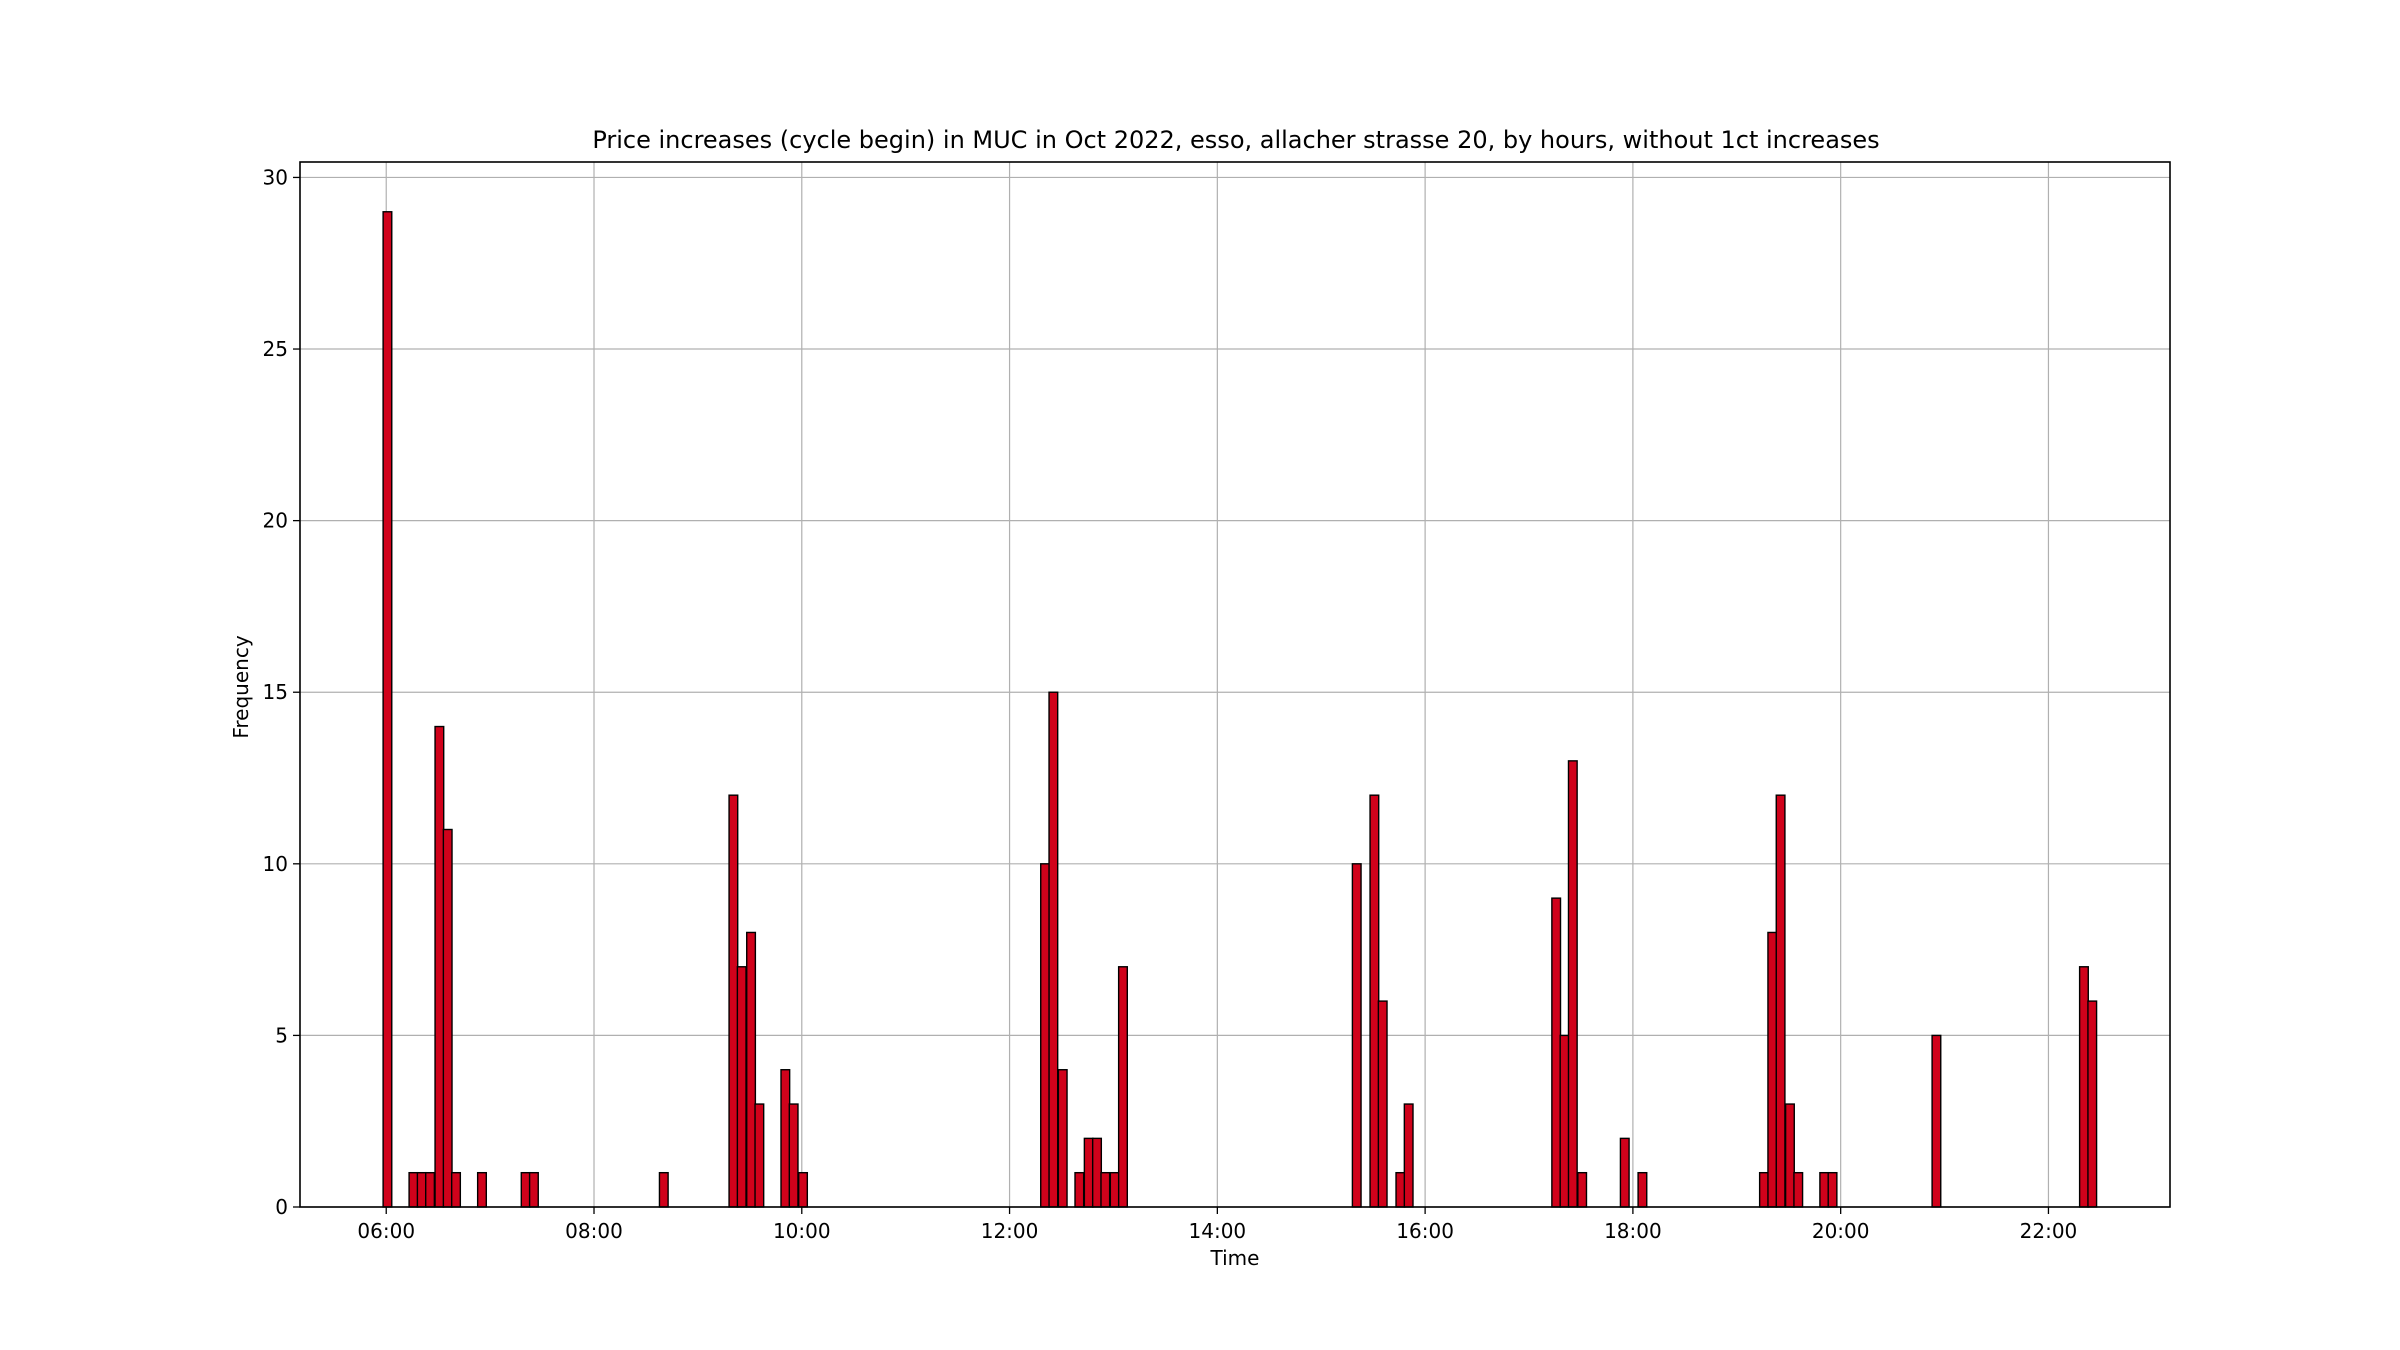 This screenshot has width=2400, height=1350. Describe the element at coordinates (275, 521) in the screenshot. I see `y-tick-label: 20` at that location.